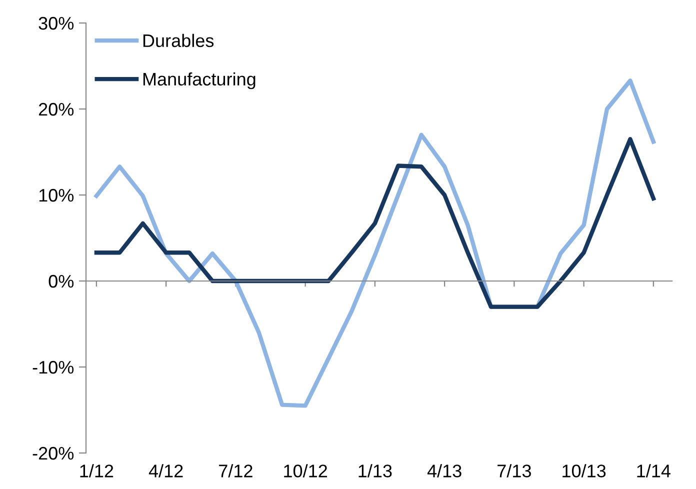  I want to click on x-tick-label: 1/12, so click(97, 471).